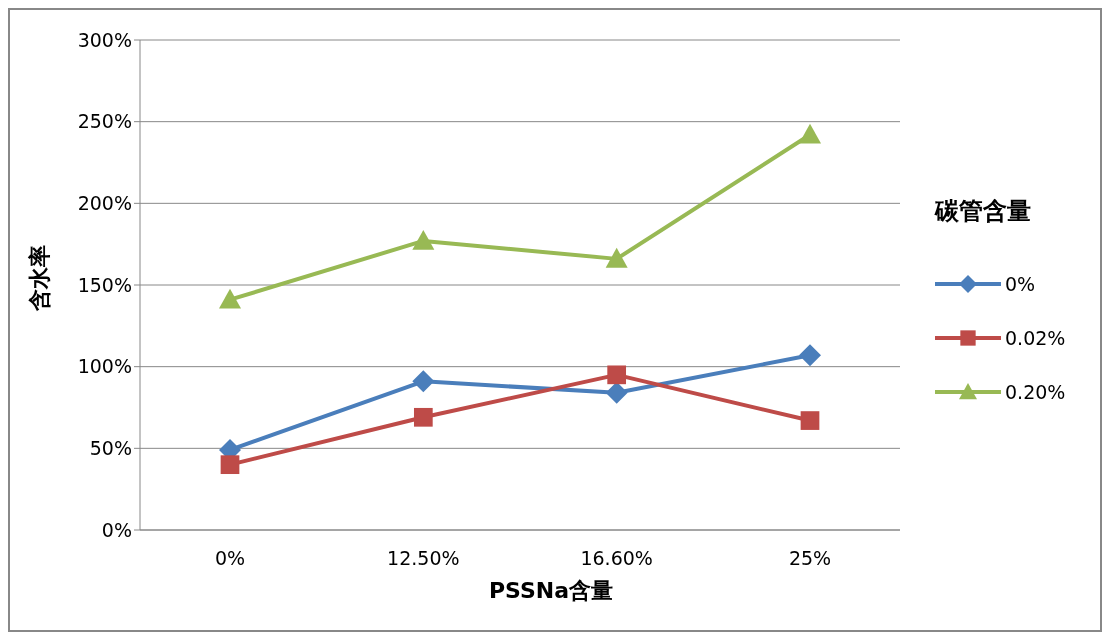  Describe the element at coordinates (1035, 338) in the screenshot. I see `legend-label: 0.02%` at that location.